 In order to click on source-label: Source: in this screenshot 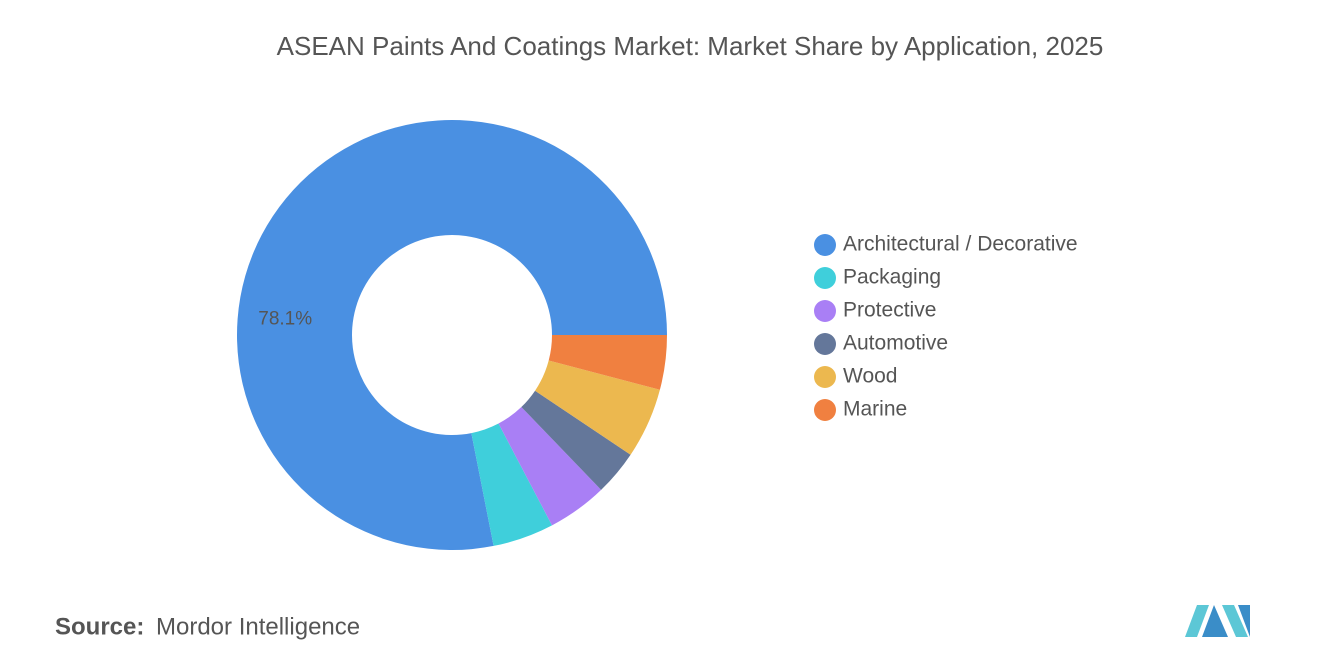, I will do `click(99, 626)`.